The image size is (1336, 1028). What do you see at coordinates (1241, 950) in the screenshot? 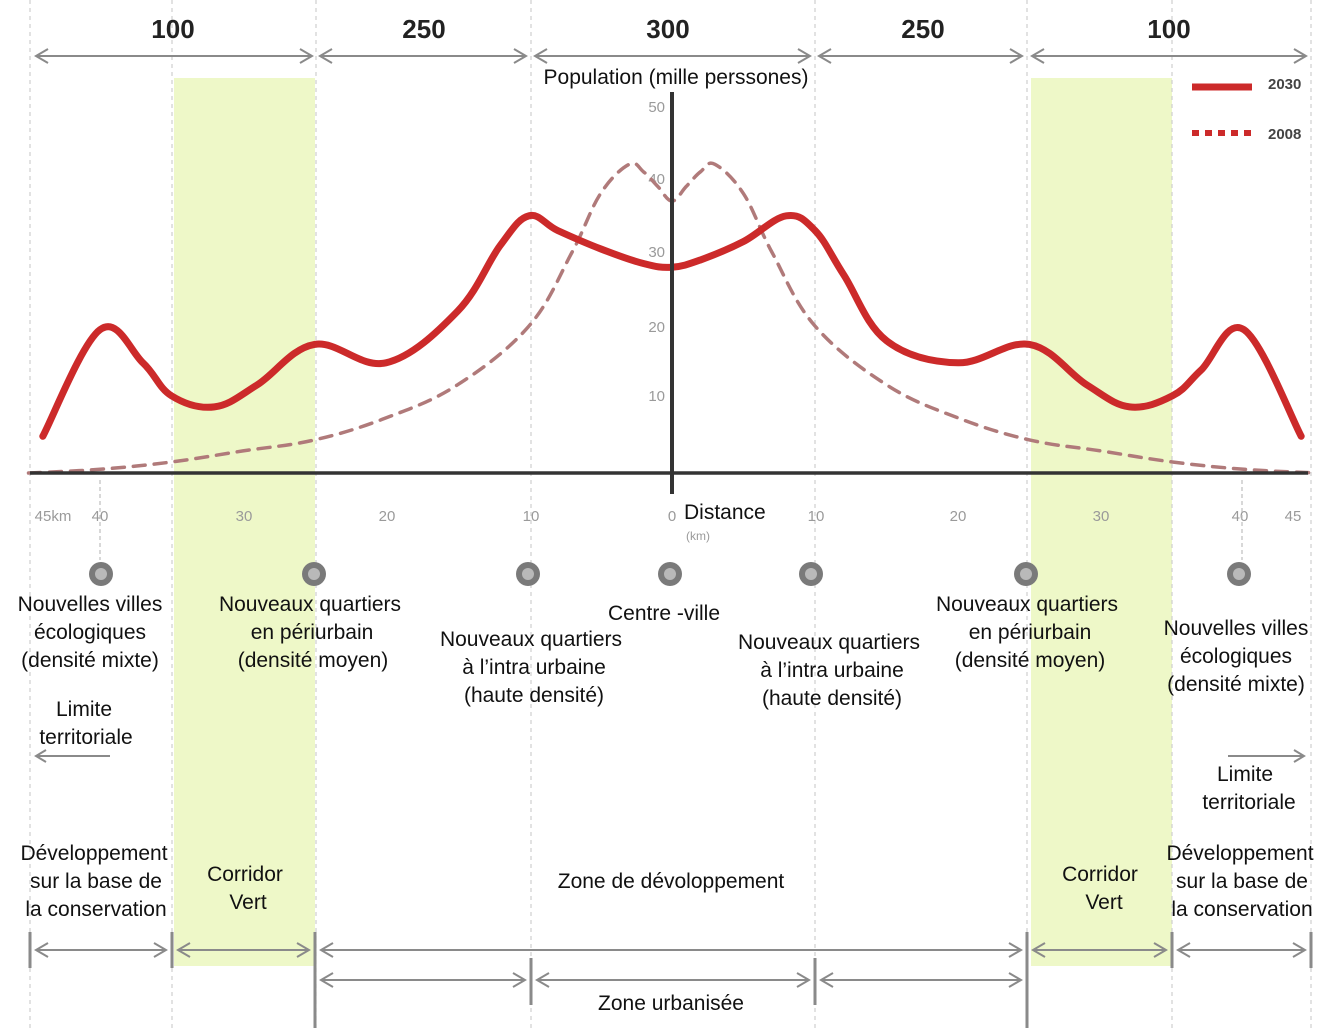
I see `span-conservation-right` at bounding box center [1241, 950].